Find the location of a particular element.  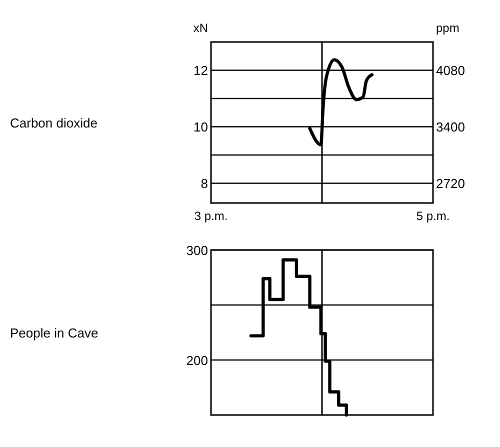

x-tick-label: 3 p.m. is located at coordinates (211, 216).